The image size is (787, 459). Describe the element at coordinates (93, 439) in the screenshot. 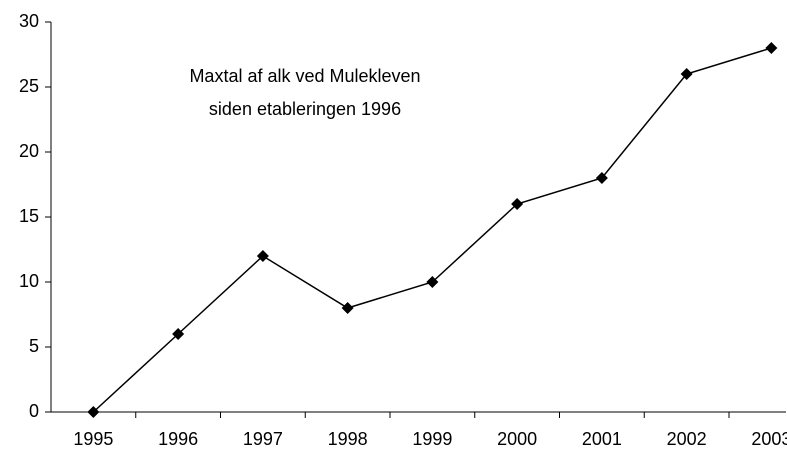

I see `x-tick-label: 1995` at that location.